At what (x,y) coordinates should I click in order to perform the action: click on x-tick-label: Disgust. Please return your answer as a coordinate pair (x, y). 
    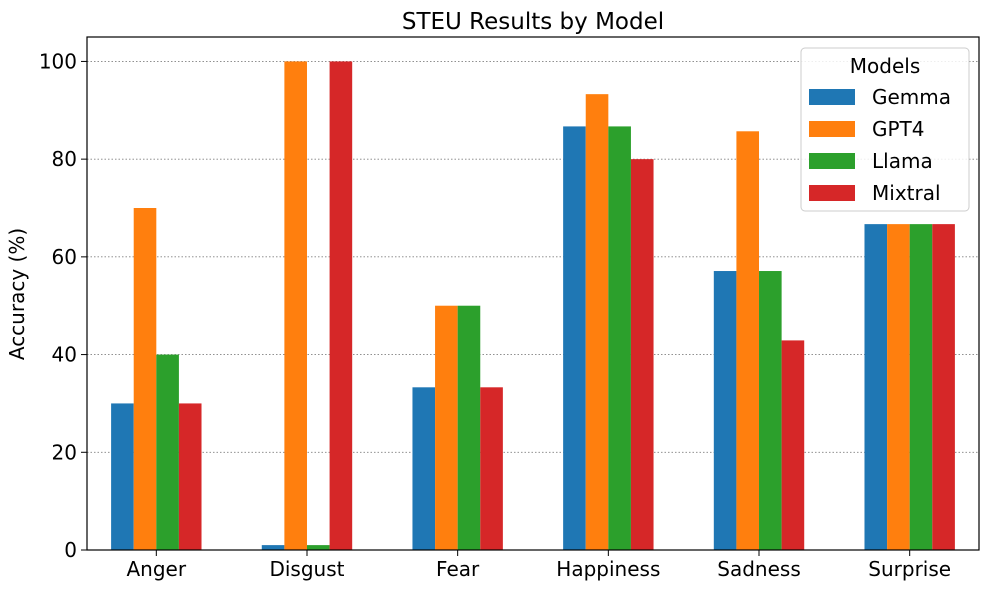
    Looking at the image, I should click on (306, 569).